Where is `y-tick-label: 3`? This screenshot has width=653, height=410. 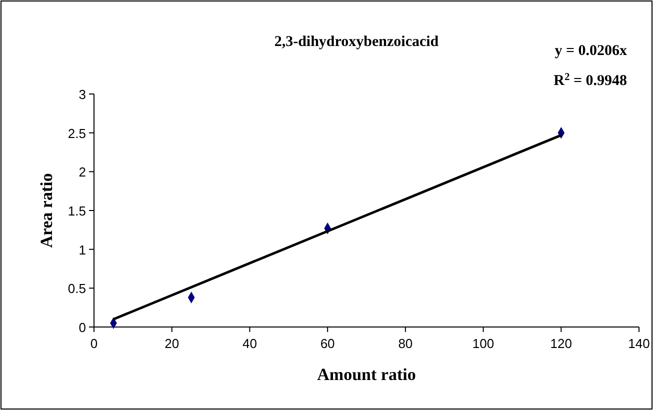
y-tick-label: 3 is located at coordinates (82, 94).